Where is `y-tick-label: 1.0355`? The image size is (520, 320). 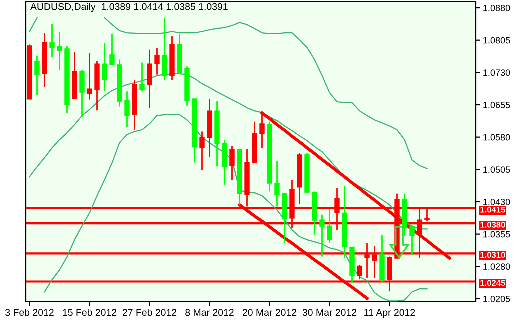 y-tick-label: 1.0355 is located at coordinates (497, 234).